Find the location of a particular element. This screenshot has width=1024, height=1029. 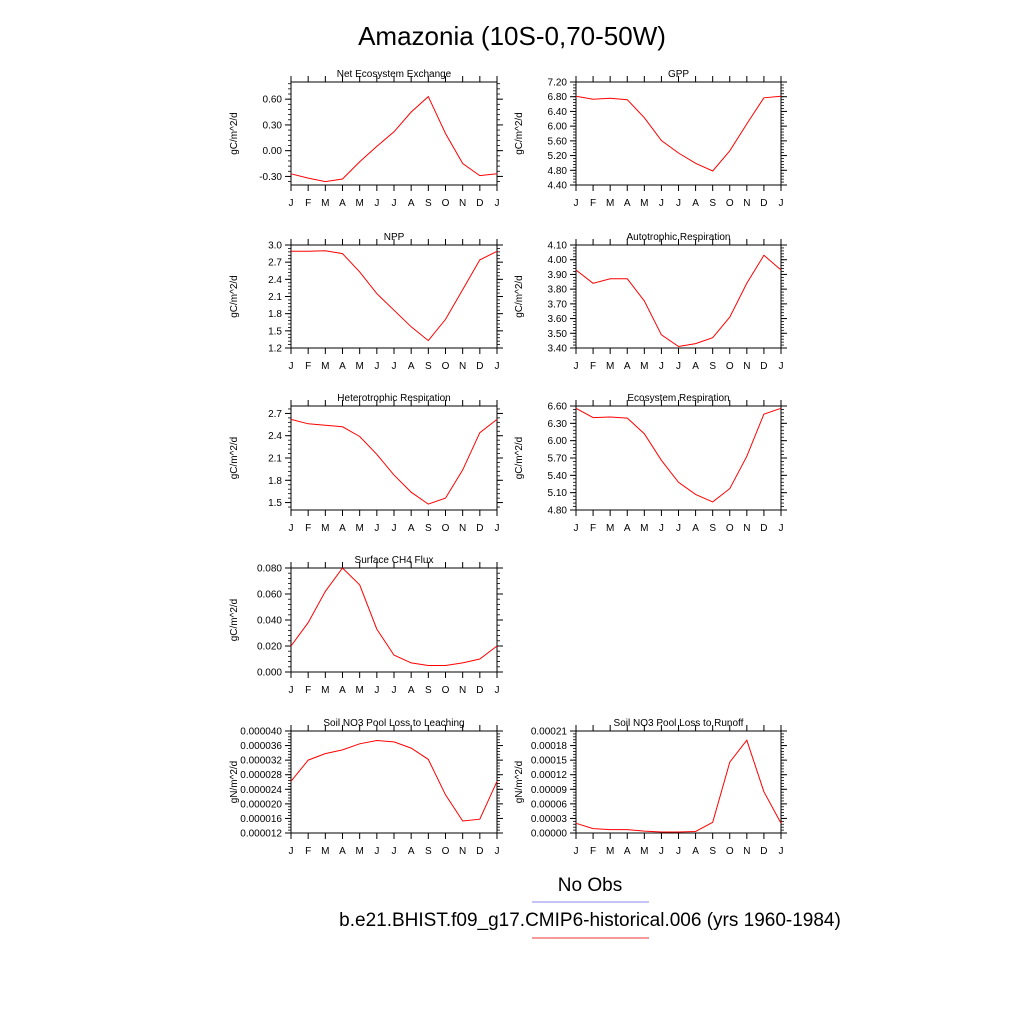

chart-title: Heterotrophic Respiration is located at coordinates (393, 398).